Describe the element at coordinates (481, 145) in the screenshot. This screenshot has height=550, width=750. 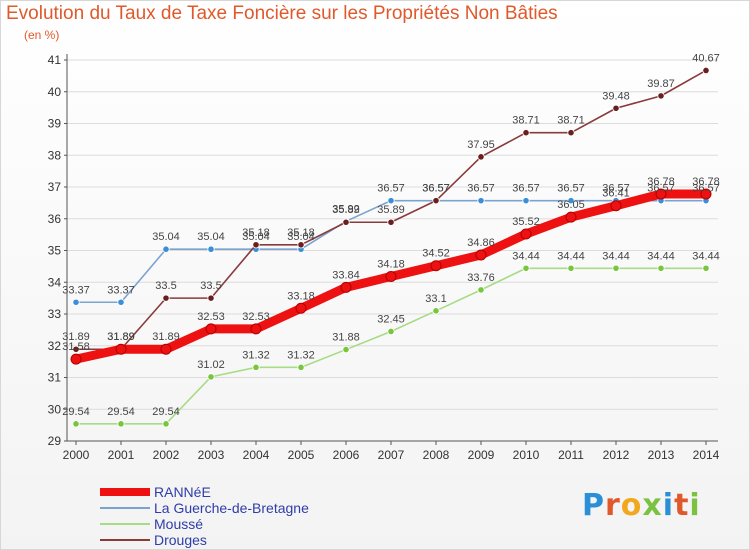
I see `data-label: 37.95` at that location.